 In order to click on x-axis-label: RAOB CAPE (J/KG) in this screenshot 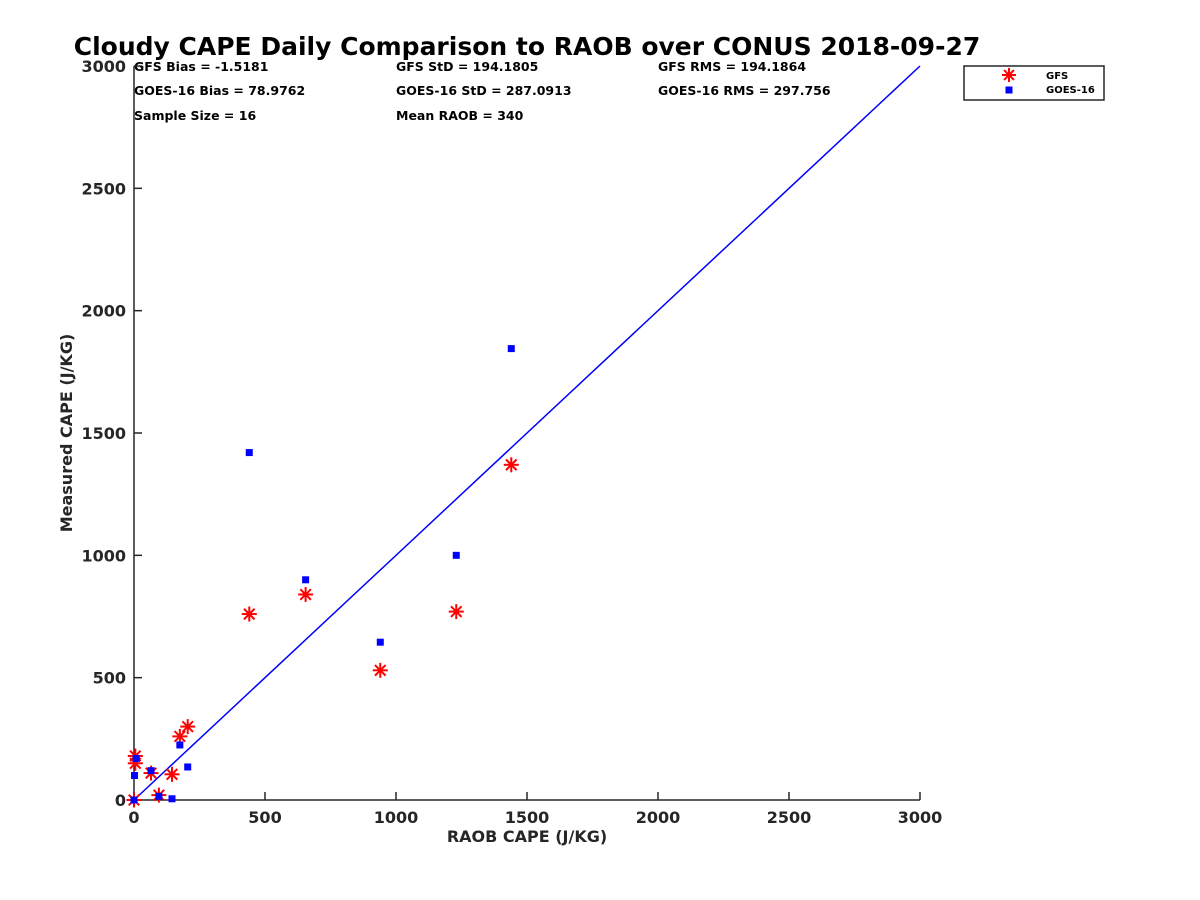, I will do `click(527, 836)`.